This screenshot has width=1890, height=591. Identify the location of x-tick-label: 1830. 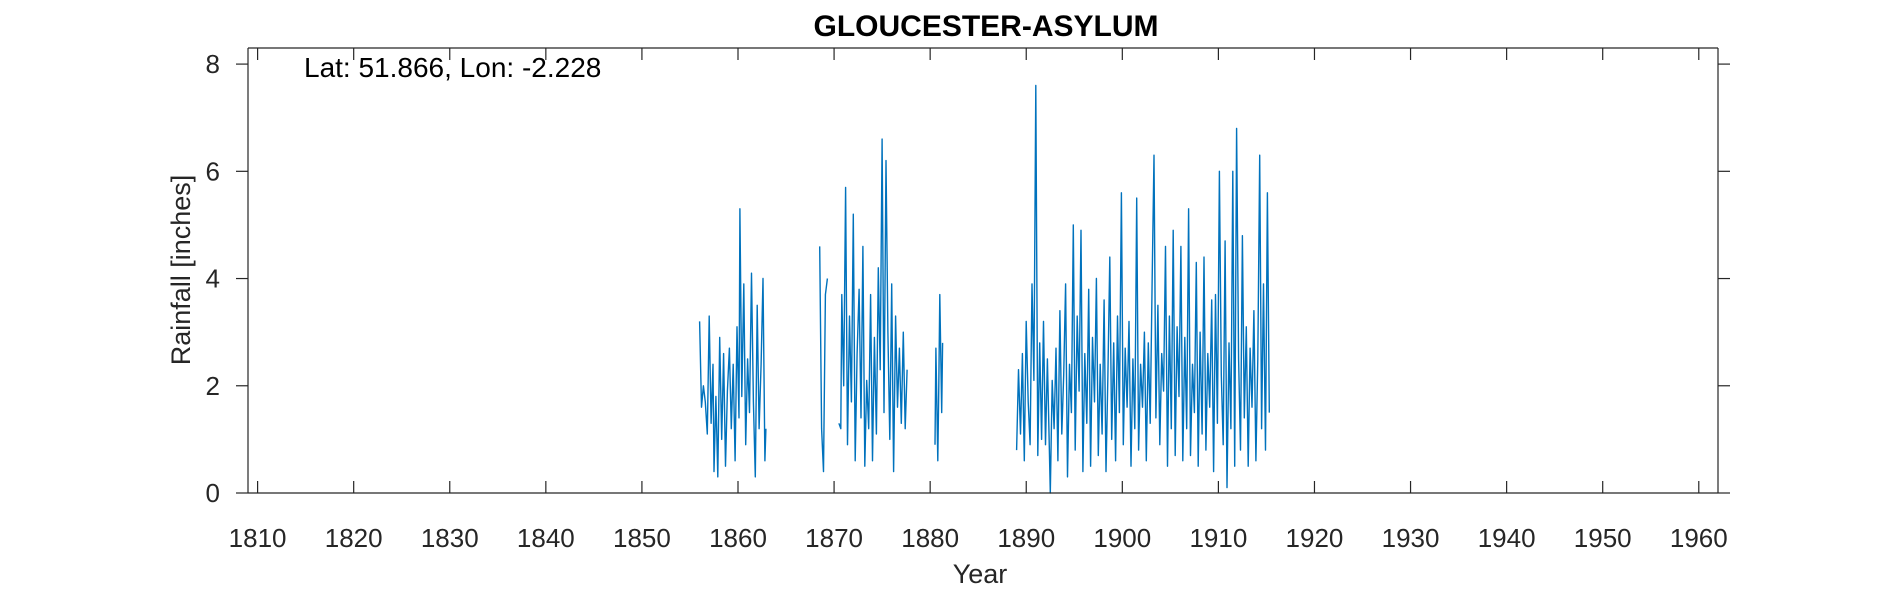
(450, 538).